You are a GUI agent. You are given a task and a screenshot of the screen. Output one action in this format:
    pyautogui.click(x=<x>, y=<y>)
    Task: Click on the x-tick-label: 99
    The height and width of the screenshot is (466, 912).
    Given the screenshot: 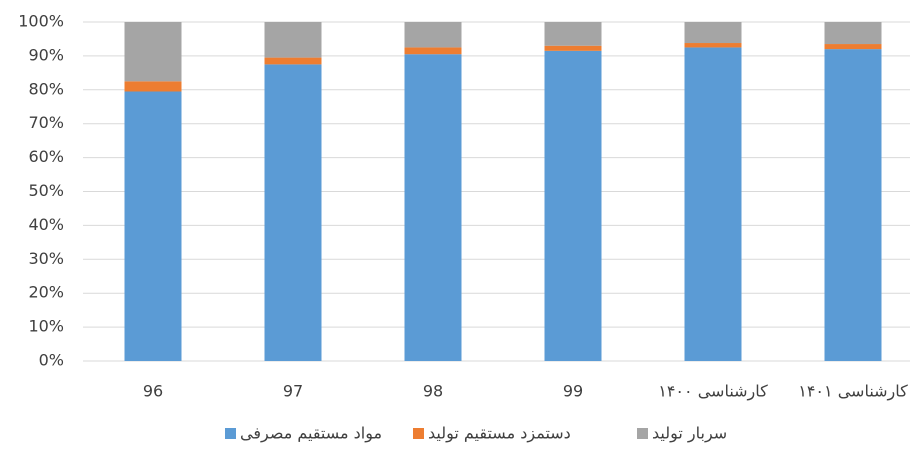 What is the action you would take?
    pyautogui.click(x=573, y=391)
    